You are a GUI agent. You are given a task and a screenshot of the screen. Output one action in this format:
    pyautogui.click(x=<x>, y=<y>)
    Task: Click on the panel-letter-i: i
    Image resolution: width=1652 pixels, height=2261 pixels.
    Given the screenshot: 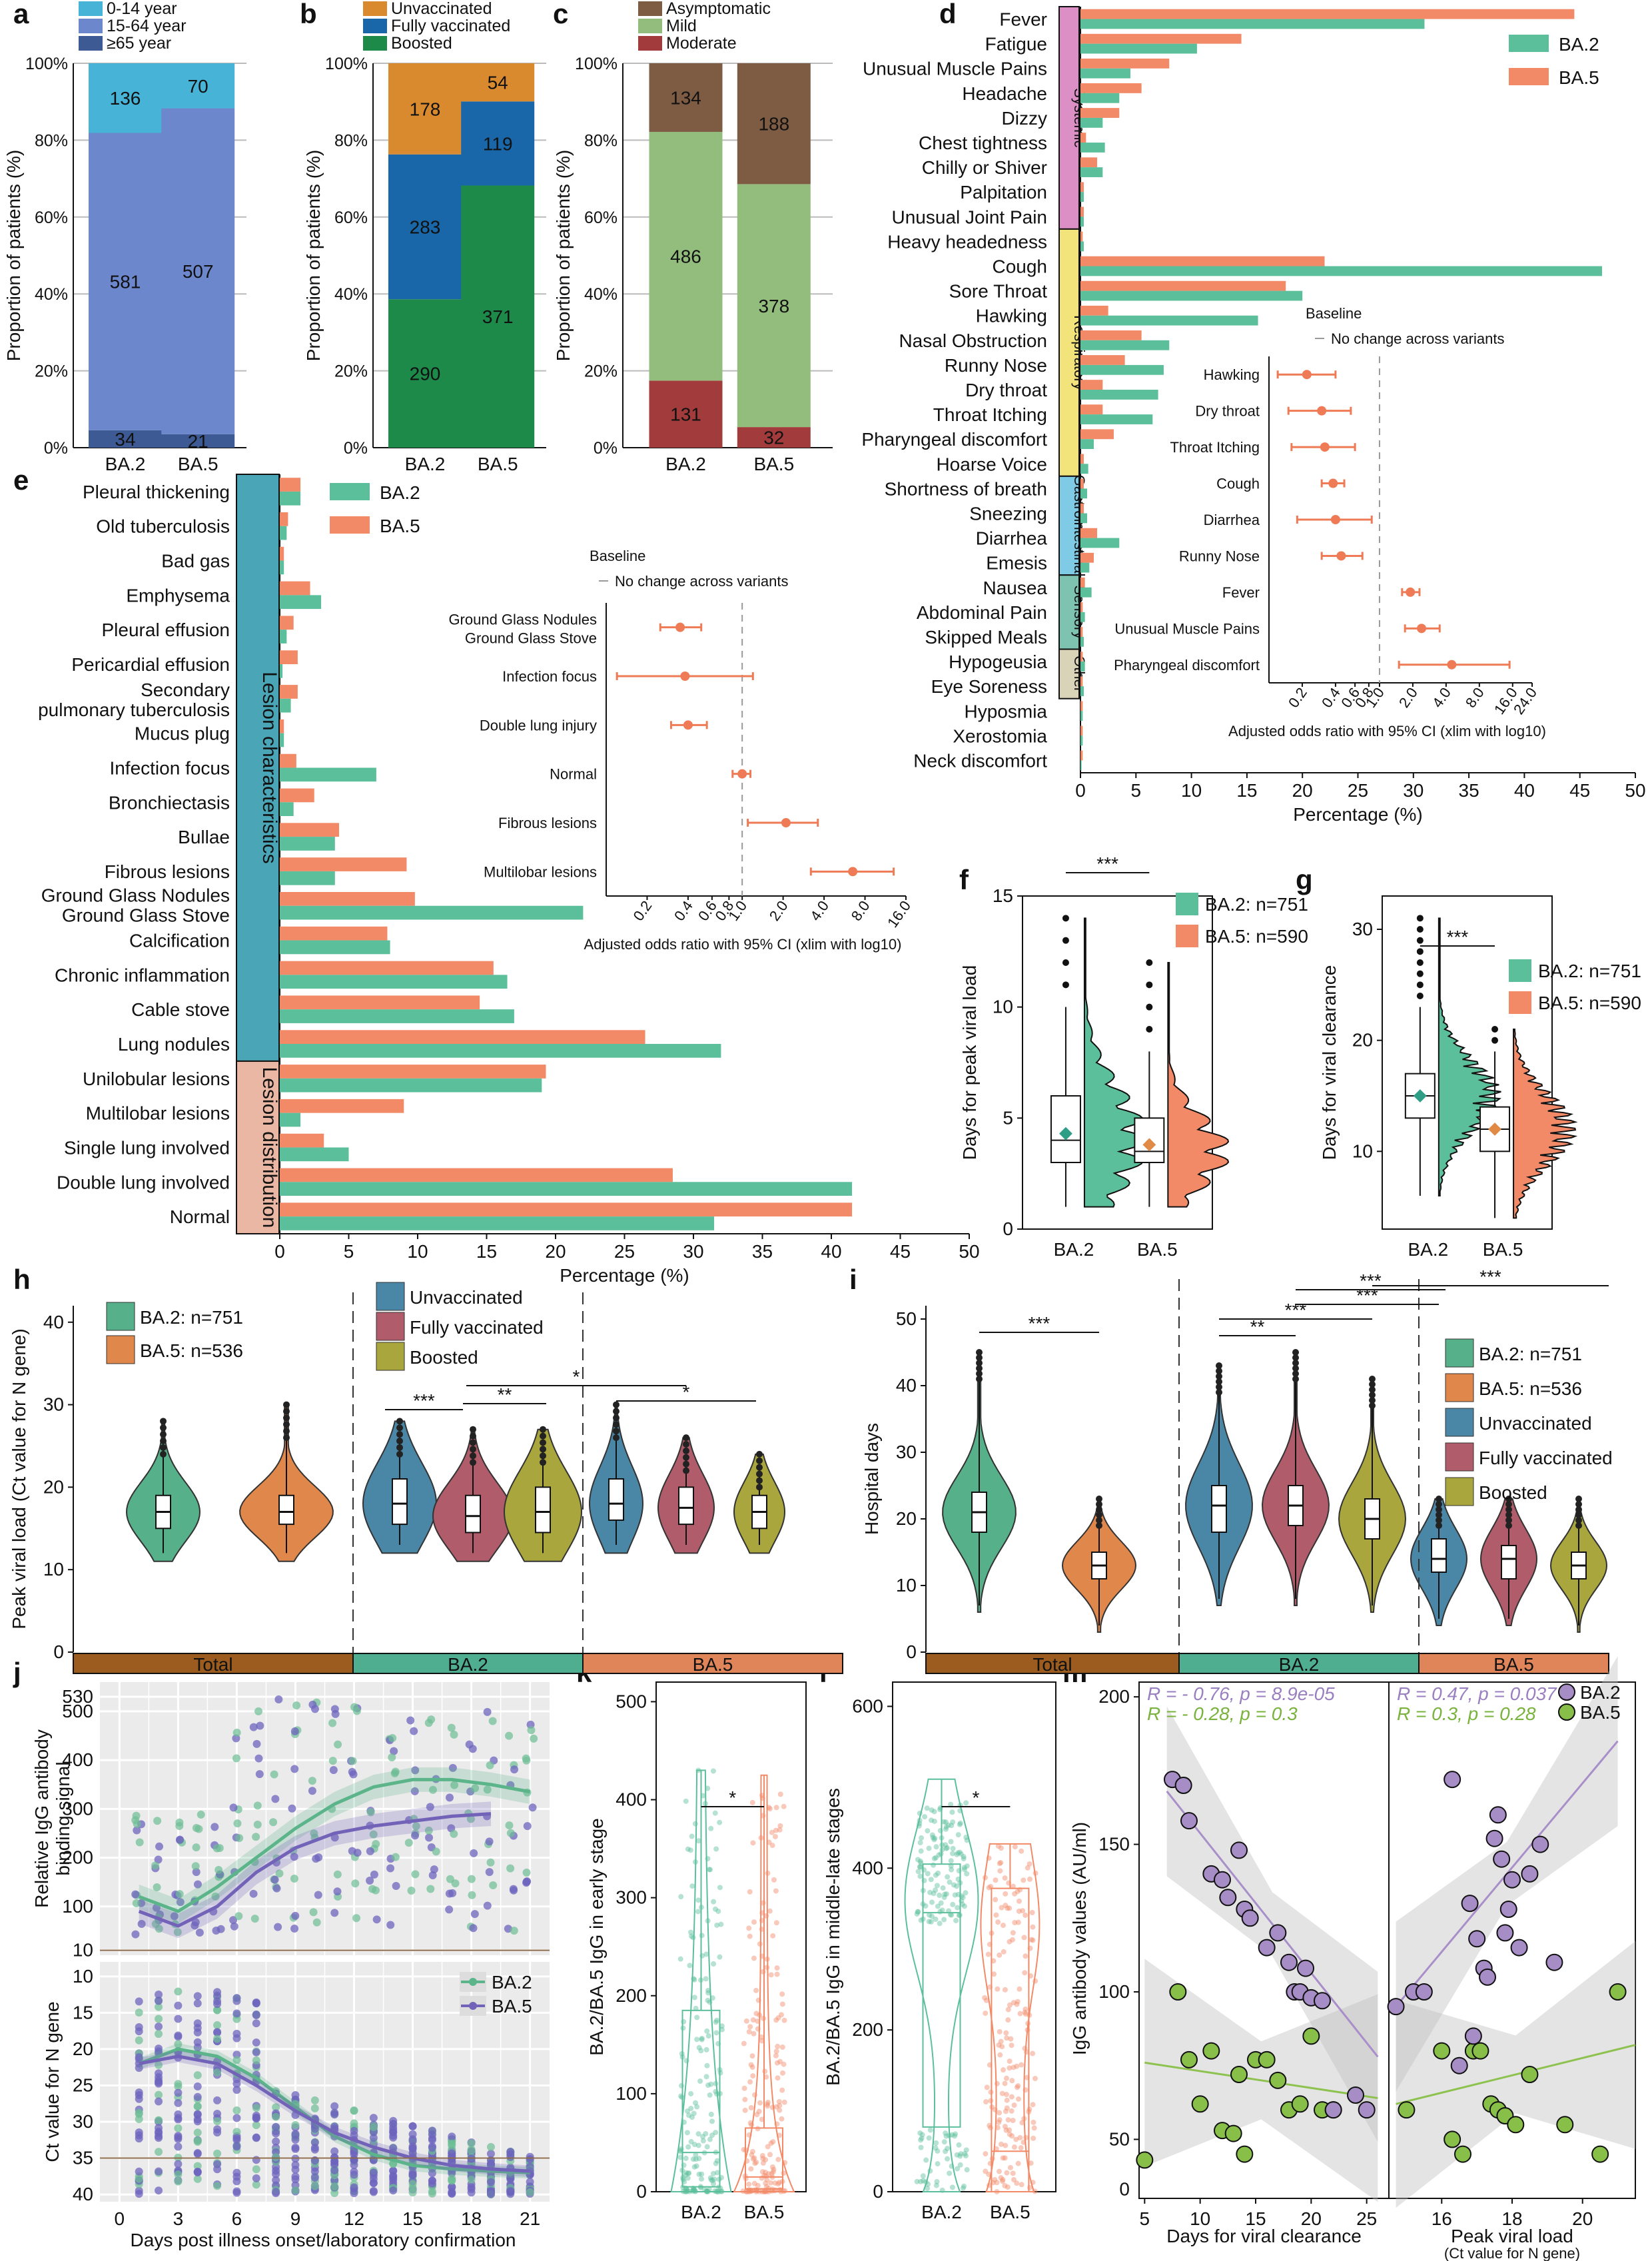 What is the action you would take?
    pyautogui.click(x=853, y=1279)
    